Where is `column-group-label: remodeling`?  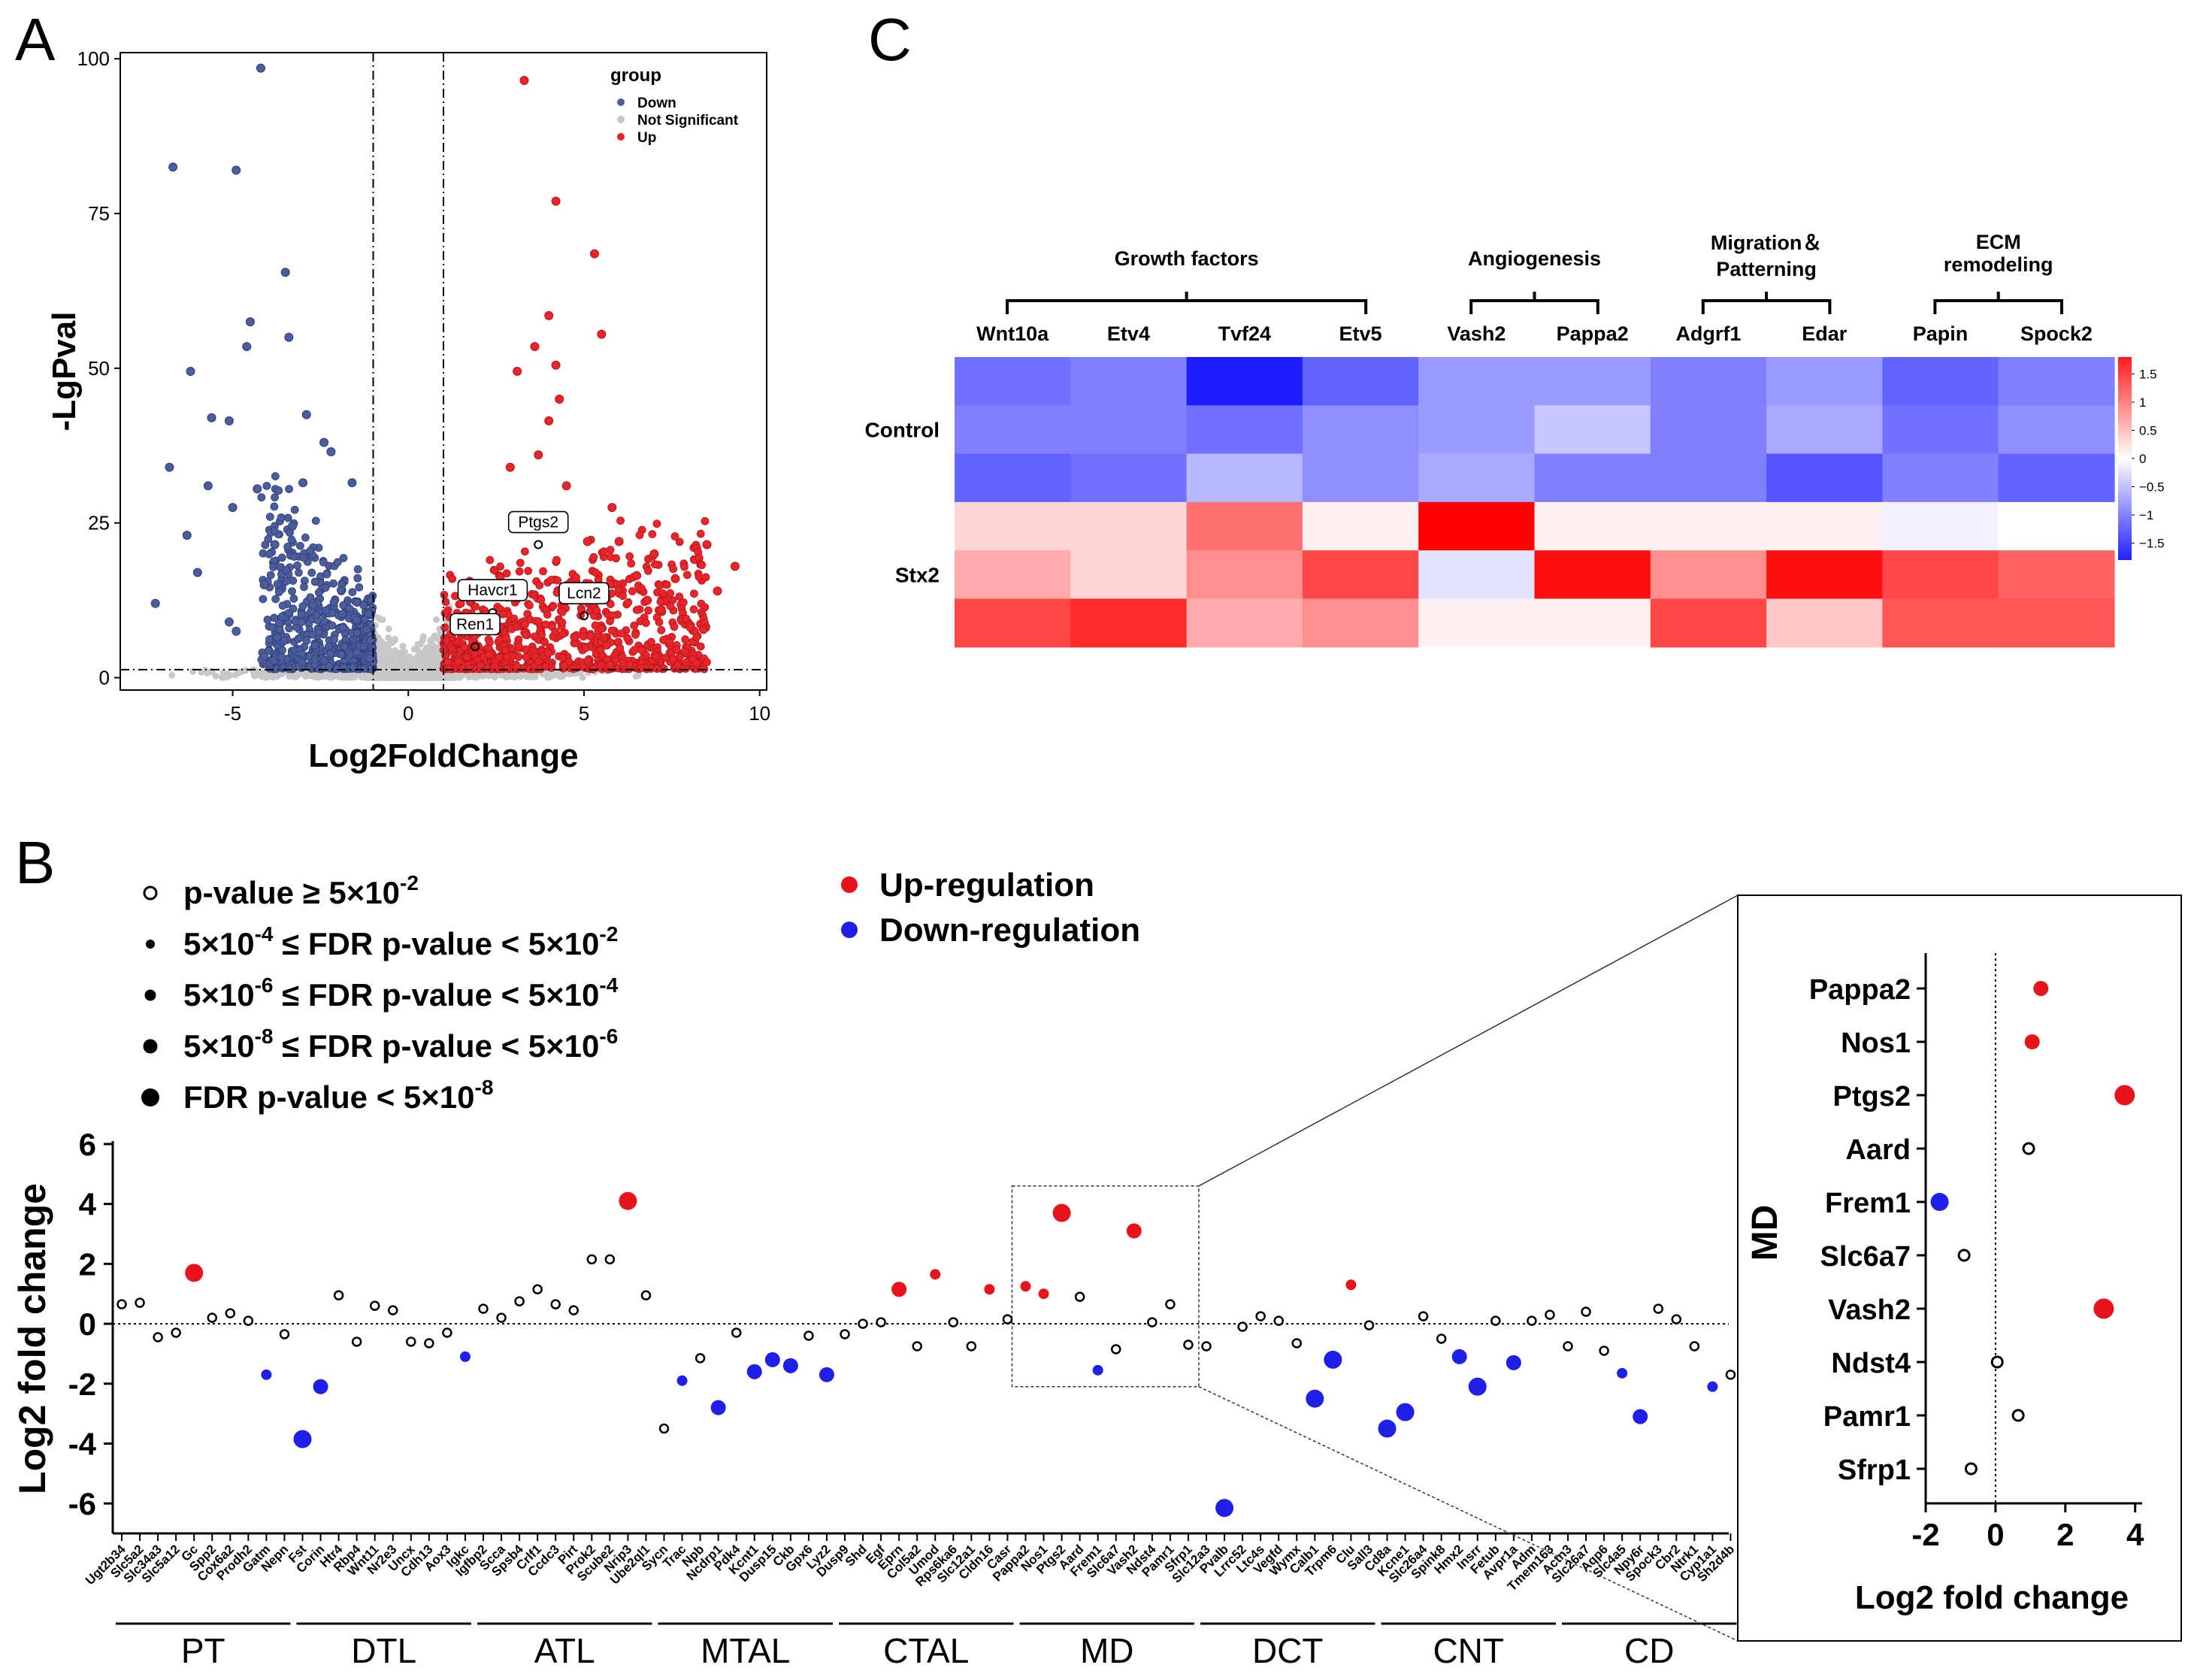 column-group-label: remodeling is located at coordinates (1998, 264).